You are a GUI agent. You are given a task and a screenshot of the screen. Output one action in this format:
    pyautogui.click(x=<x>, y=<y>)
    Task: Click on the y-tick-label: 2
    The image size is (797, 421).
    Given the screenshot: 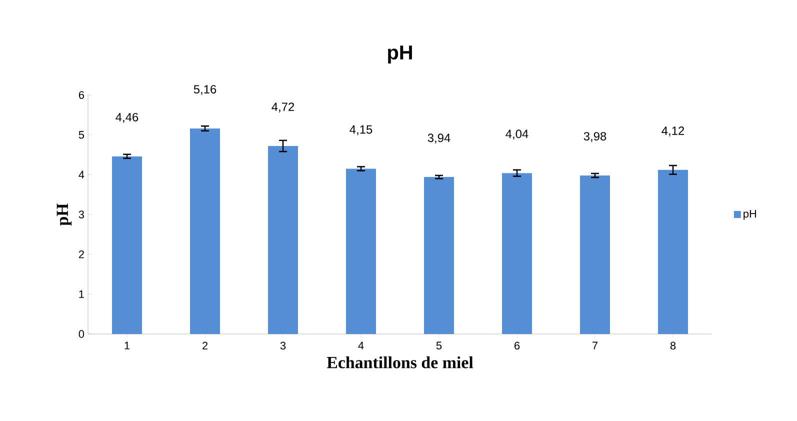 What is the action you would take?
    pyautogui.click(x=81, y=254)
    